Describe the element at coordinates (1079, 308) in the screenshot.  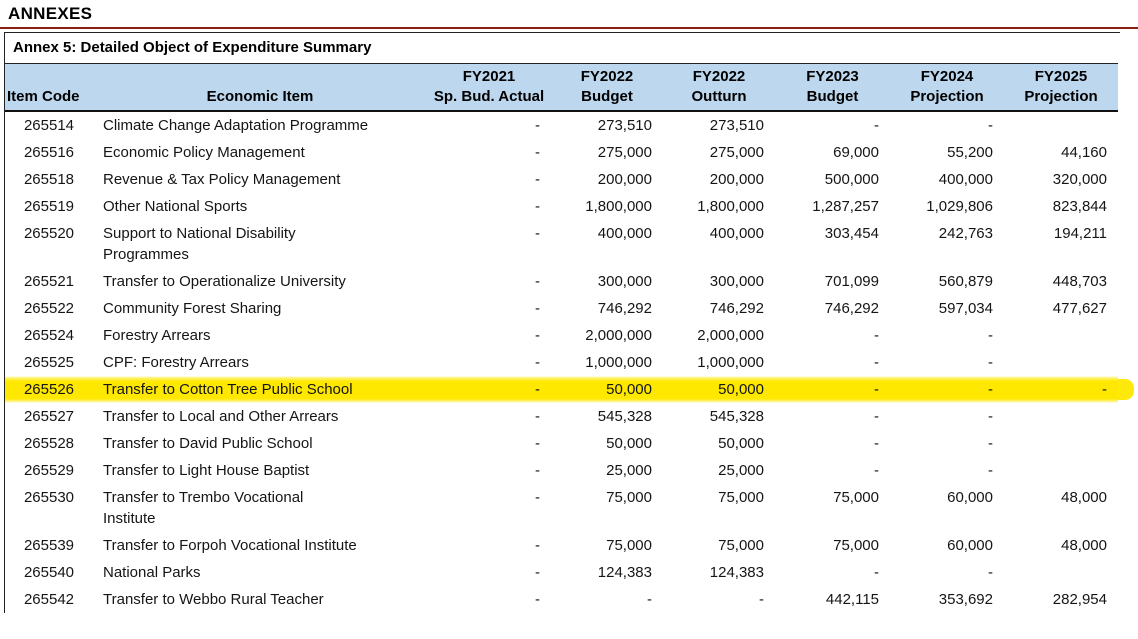
I see `cell-fy2025_projection: 477,627` at that location.